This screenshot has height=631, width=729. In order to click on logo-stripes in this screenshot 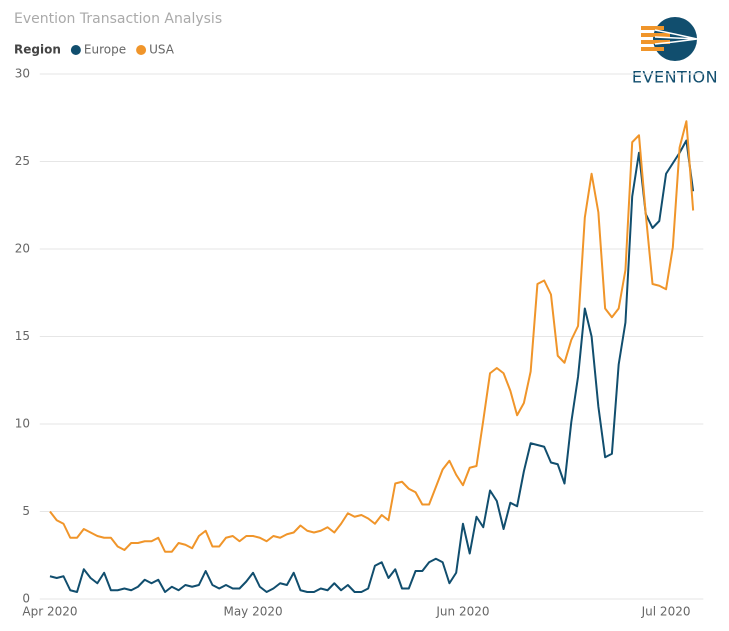, I will do `click(655, 38)`.